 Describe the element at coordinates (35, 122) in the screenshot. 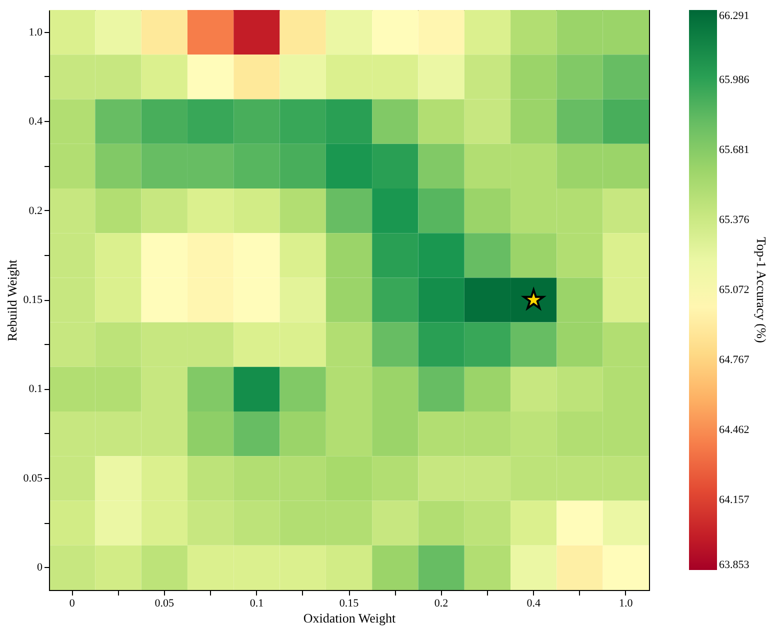

I see `y-tick-label: 0.4` at that location.